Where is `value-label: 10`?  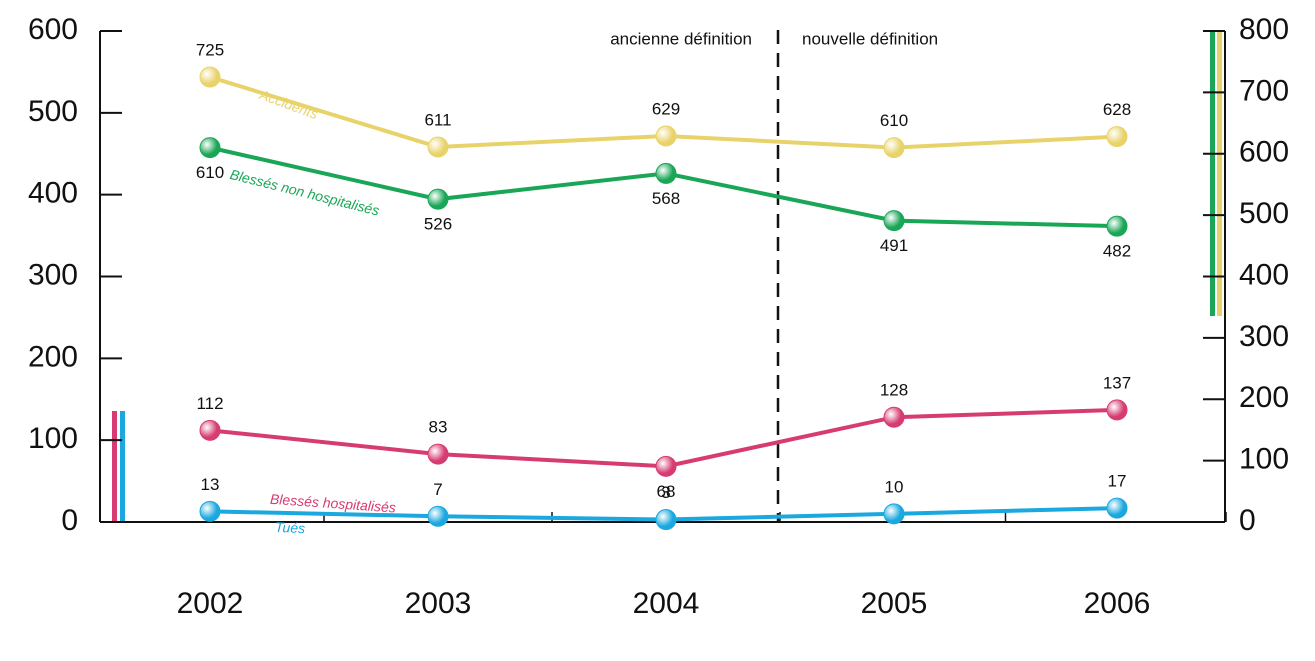 value-label: 10 is located at coordinates (894, 486).